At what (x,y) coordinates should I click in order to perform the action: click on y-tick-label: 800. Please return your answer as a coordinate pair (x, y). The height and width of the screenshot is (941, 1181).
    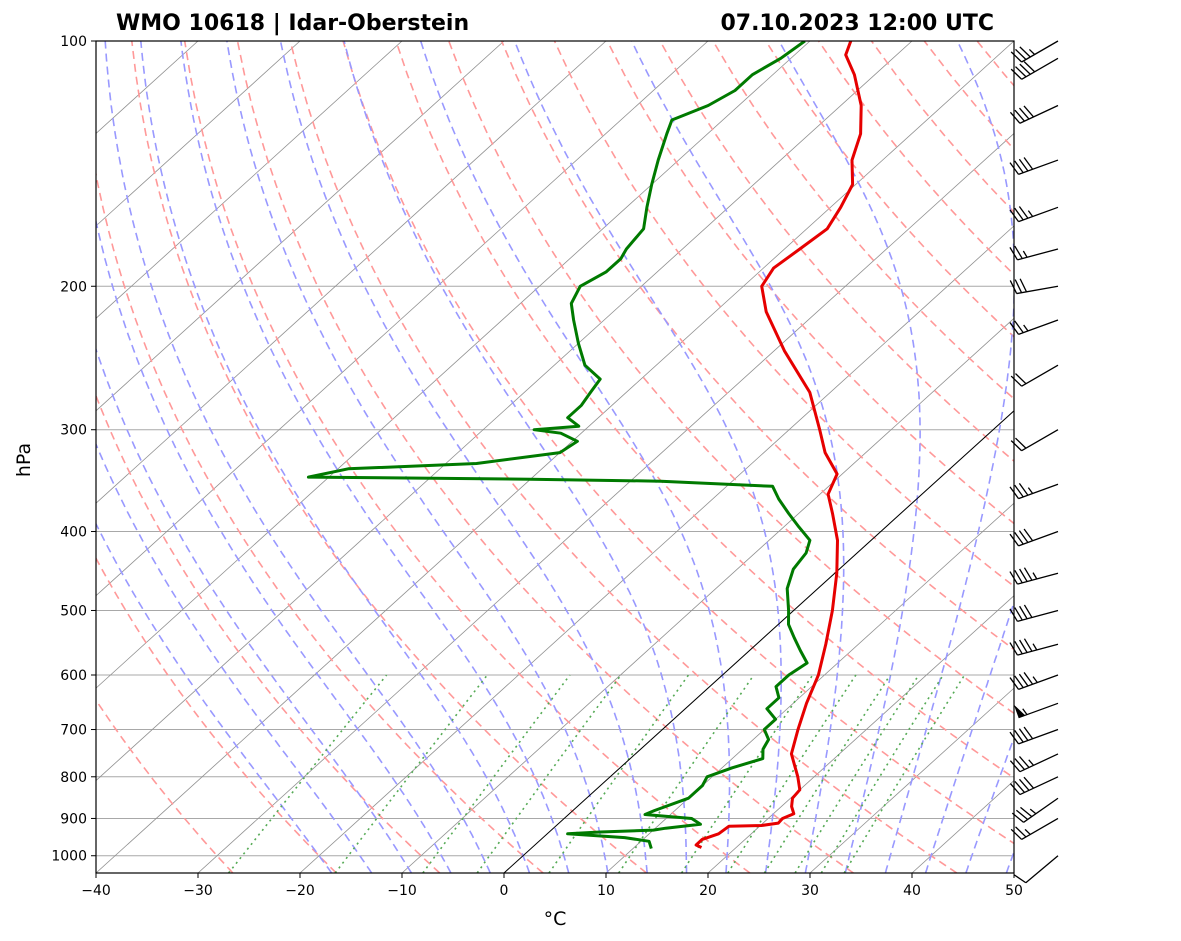
    Looking at the image, I should click on (73, 778).